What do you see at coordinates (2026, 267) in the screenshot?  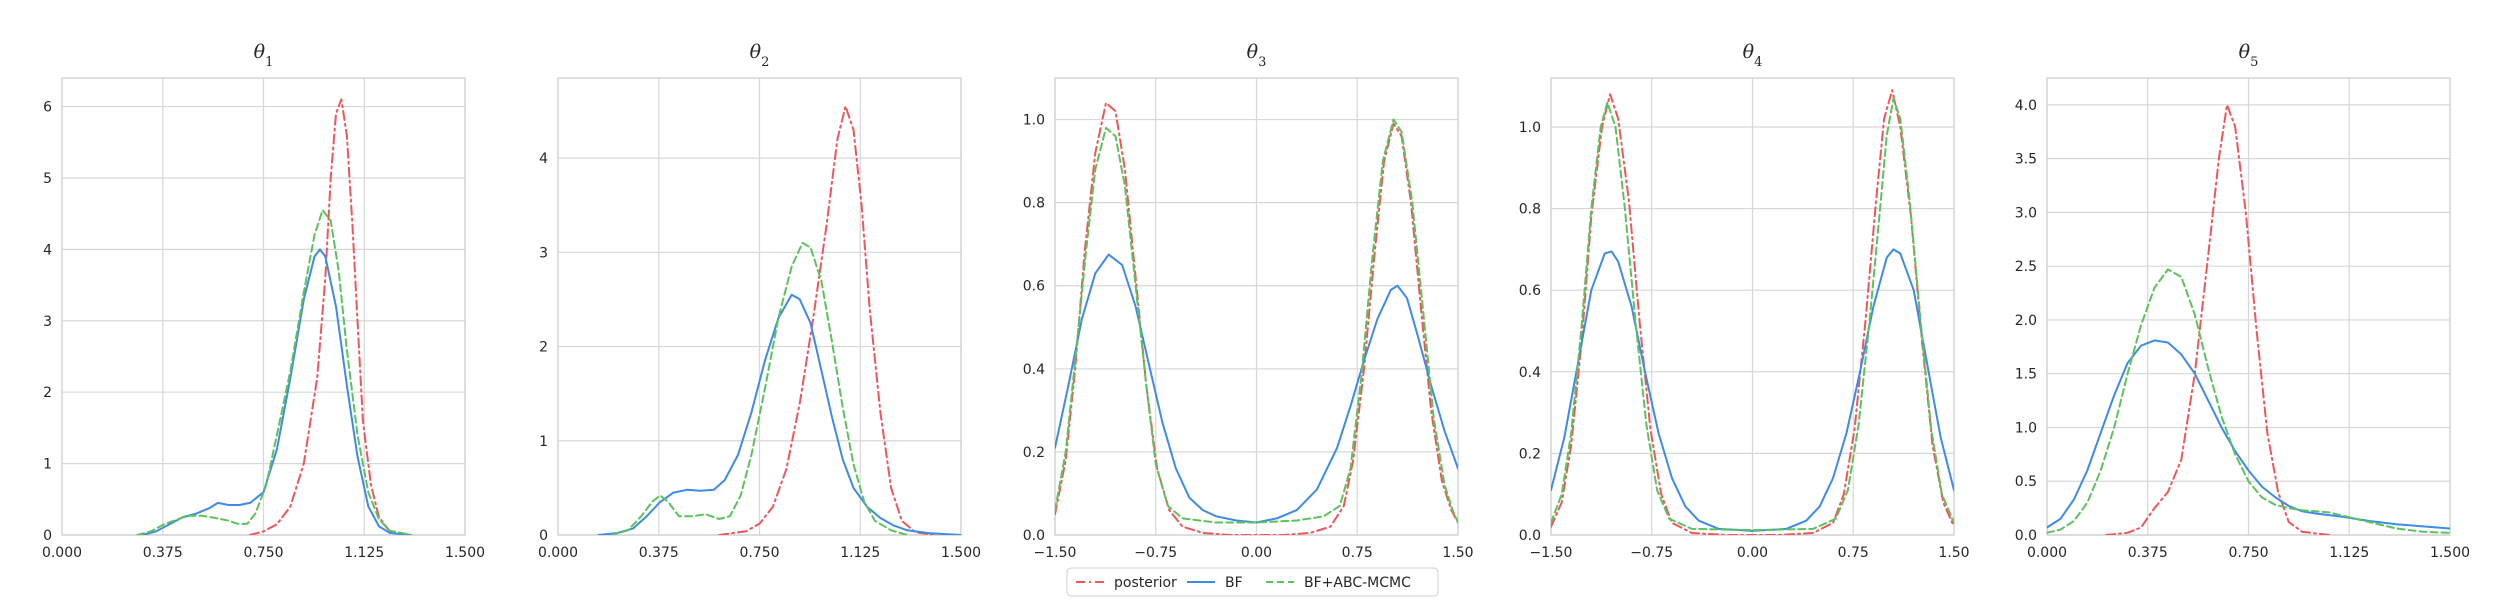 I see `y-tick-label: 2.5` at bounding box center [2026, 267].